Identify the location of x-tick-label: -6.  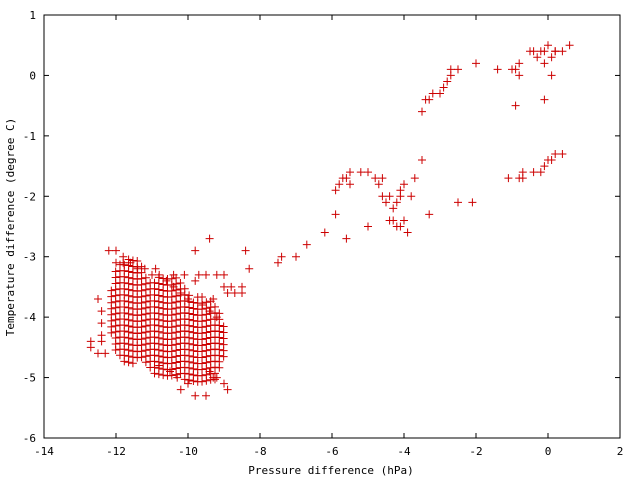
(331, 451).